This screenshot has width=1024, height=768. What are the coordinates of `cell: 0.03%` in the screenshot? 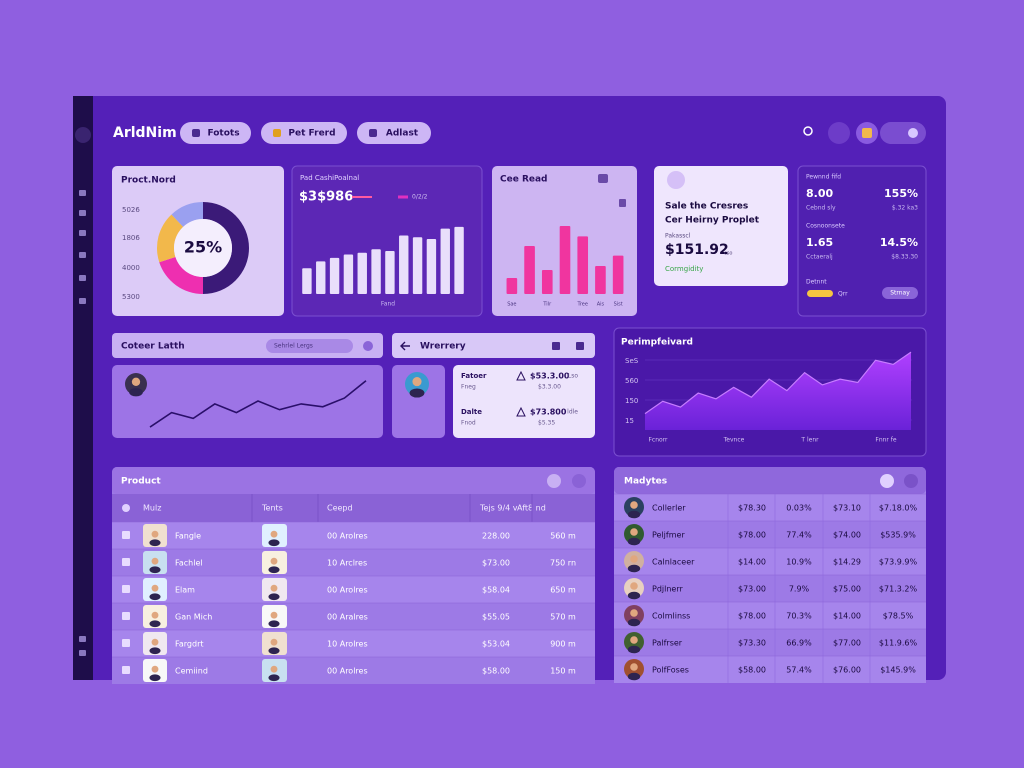 It's located at (799, 508).